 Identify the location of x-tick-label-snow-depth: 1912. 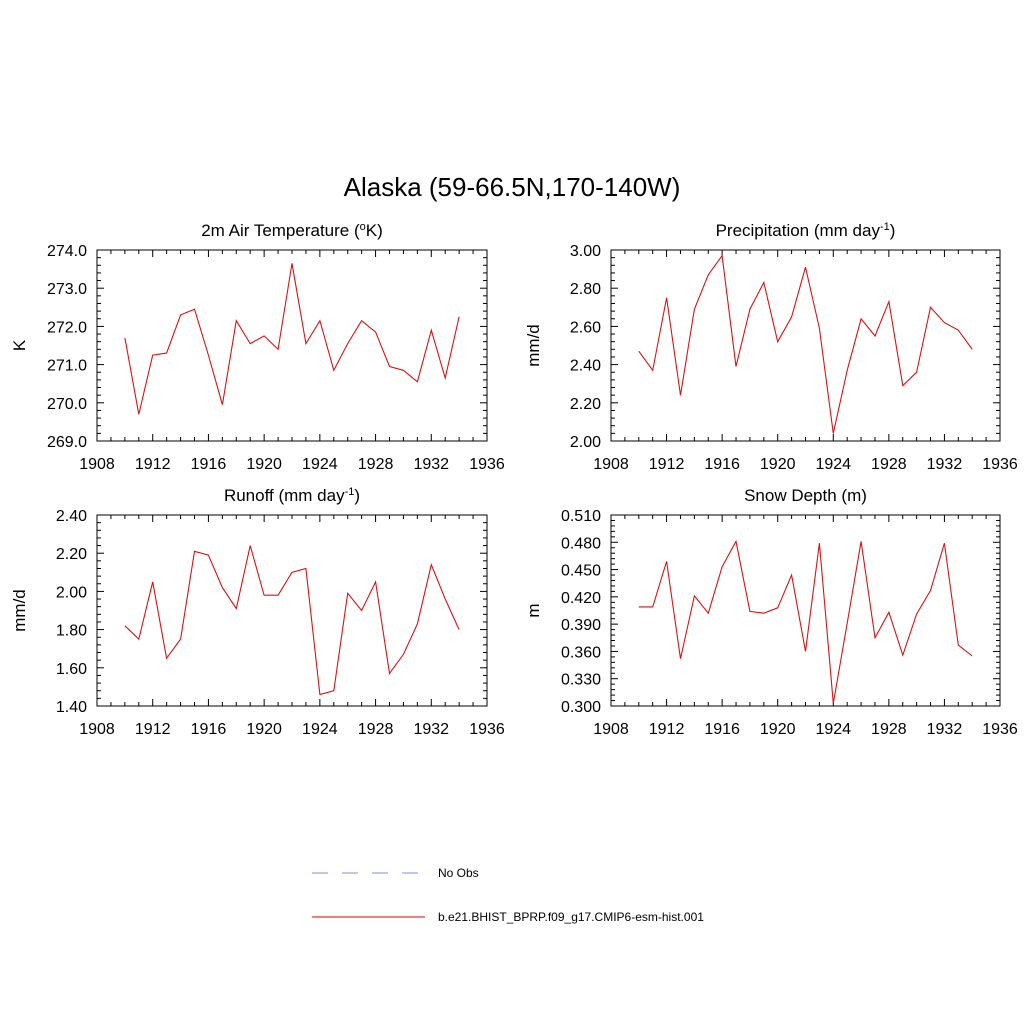
(667, 729).